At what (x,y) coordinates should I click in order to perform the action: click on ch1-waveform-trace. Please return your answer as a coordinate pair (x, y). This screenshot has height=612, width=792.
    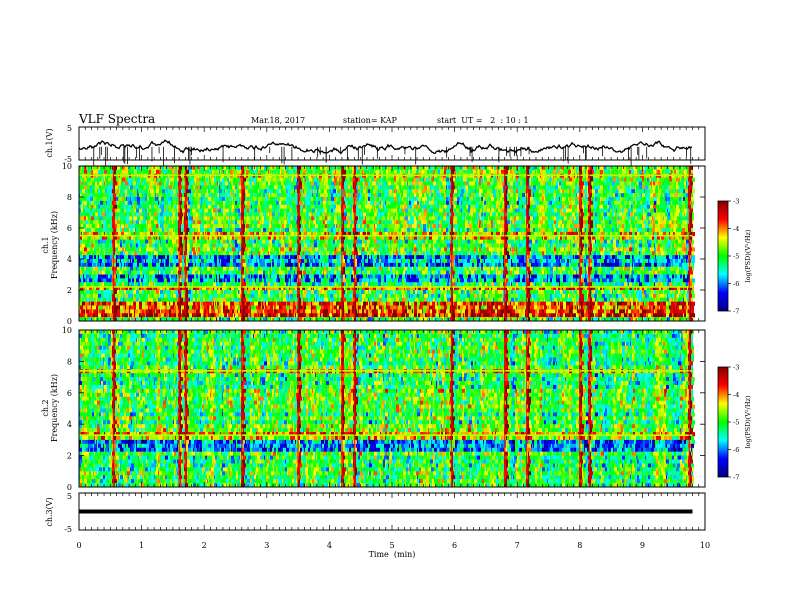
    Looking at the image, I should click on (385, 147).